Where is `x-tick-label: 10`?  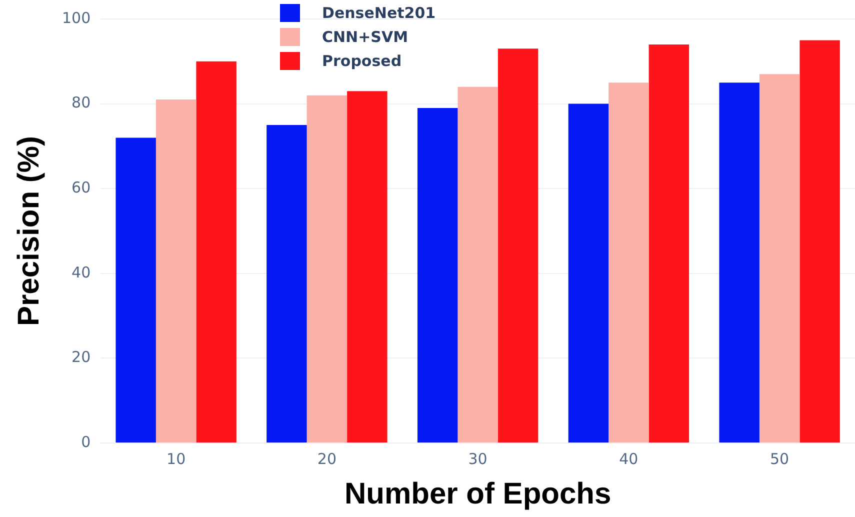 x-tick-label: 10 is located at coordinates (176, 459).